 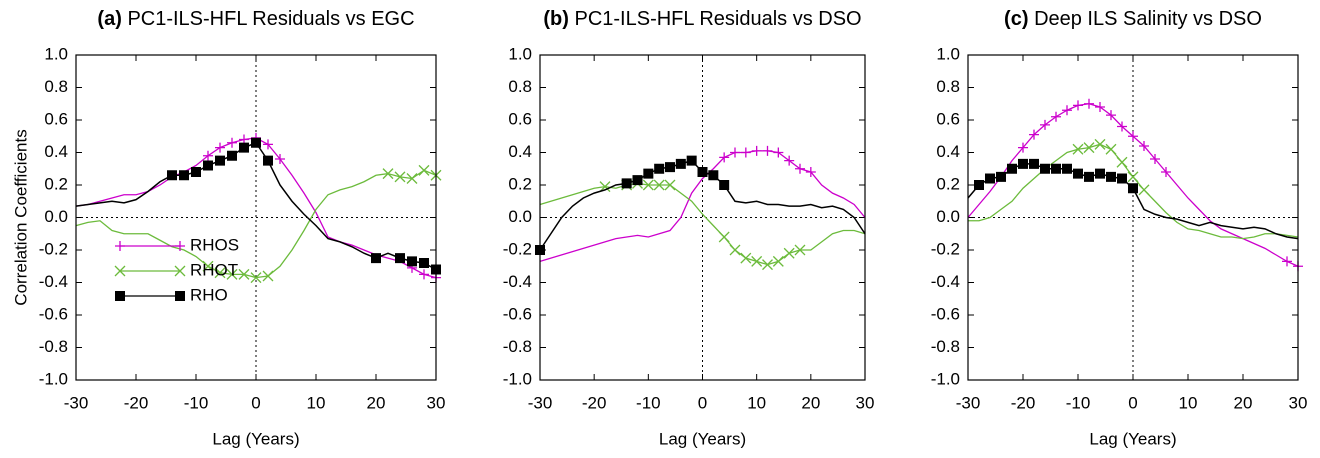 What do you see at coordinates (1023, 402) in the screenshot?
I see `x-tick-label: -20` at bounding box center [1023, 402].